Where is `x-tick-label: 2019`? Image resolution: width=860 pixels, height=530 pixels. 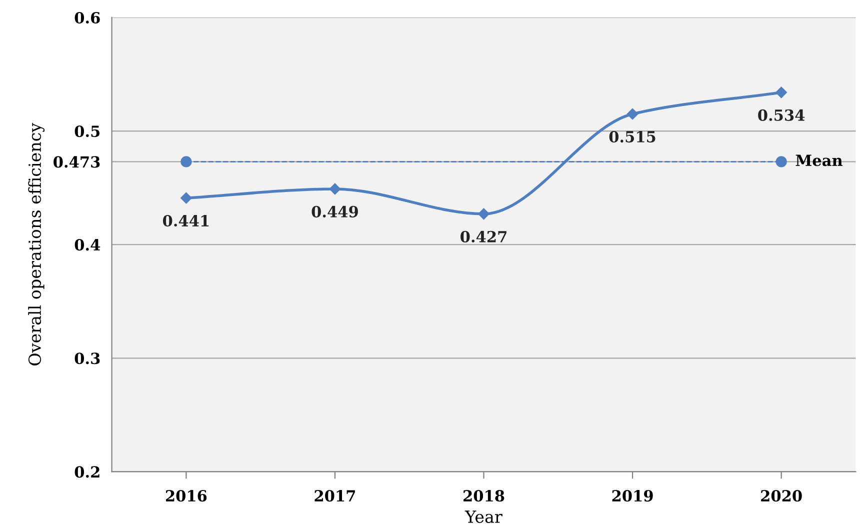 x-tick-label: 2019 is located at coordinates (632, 496).